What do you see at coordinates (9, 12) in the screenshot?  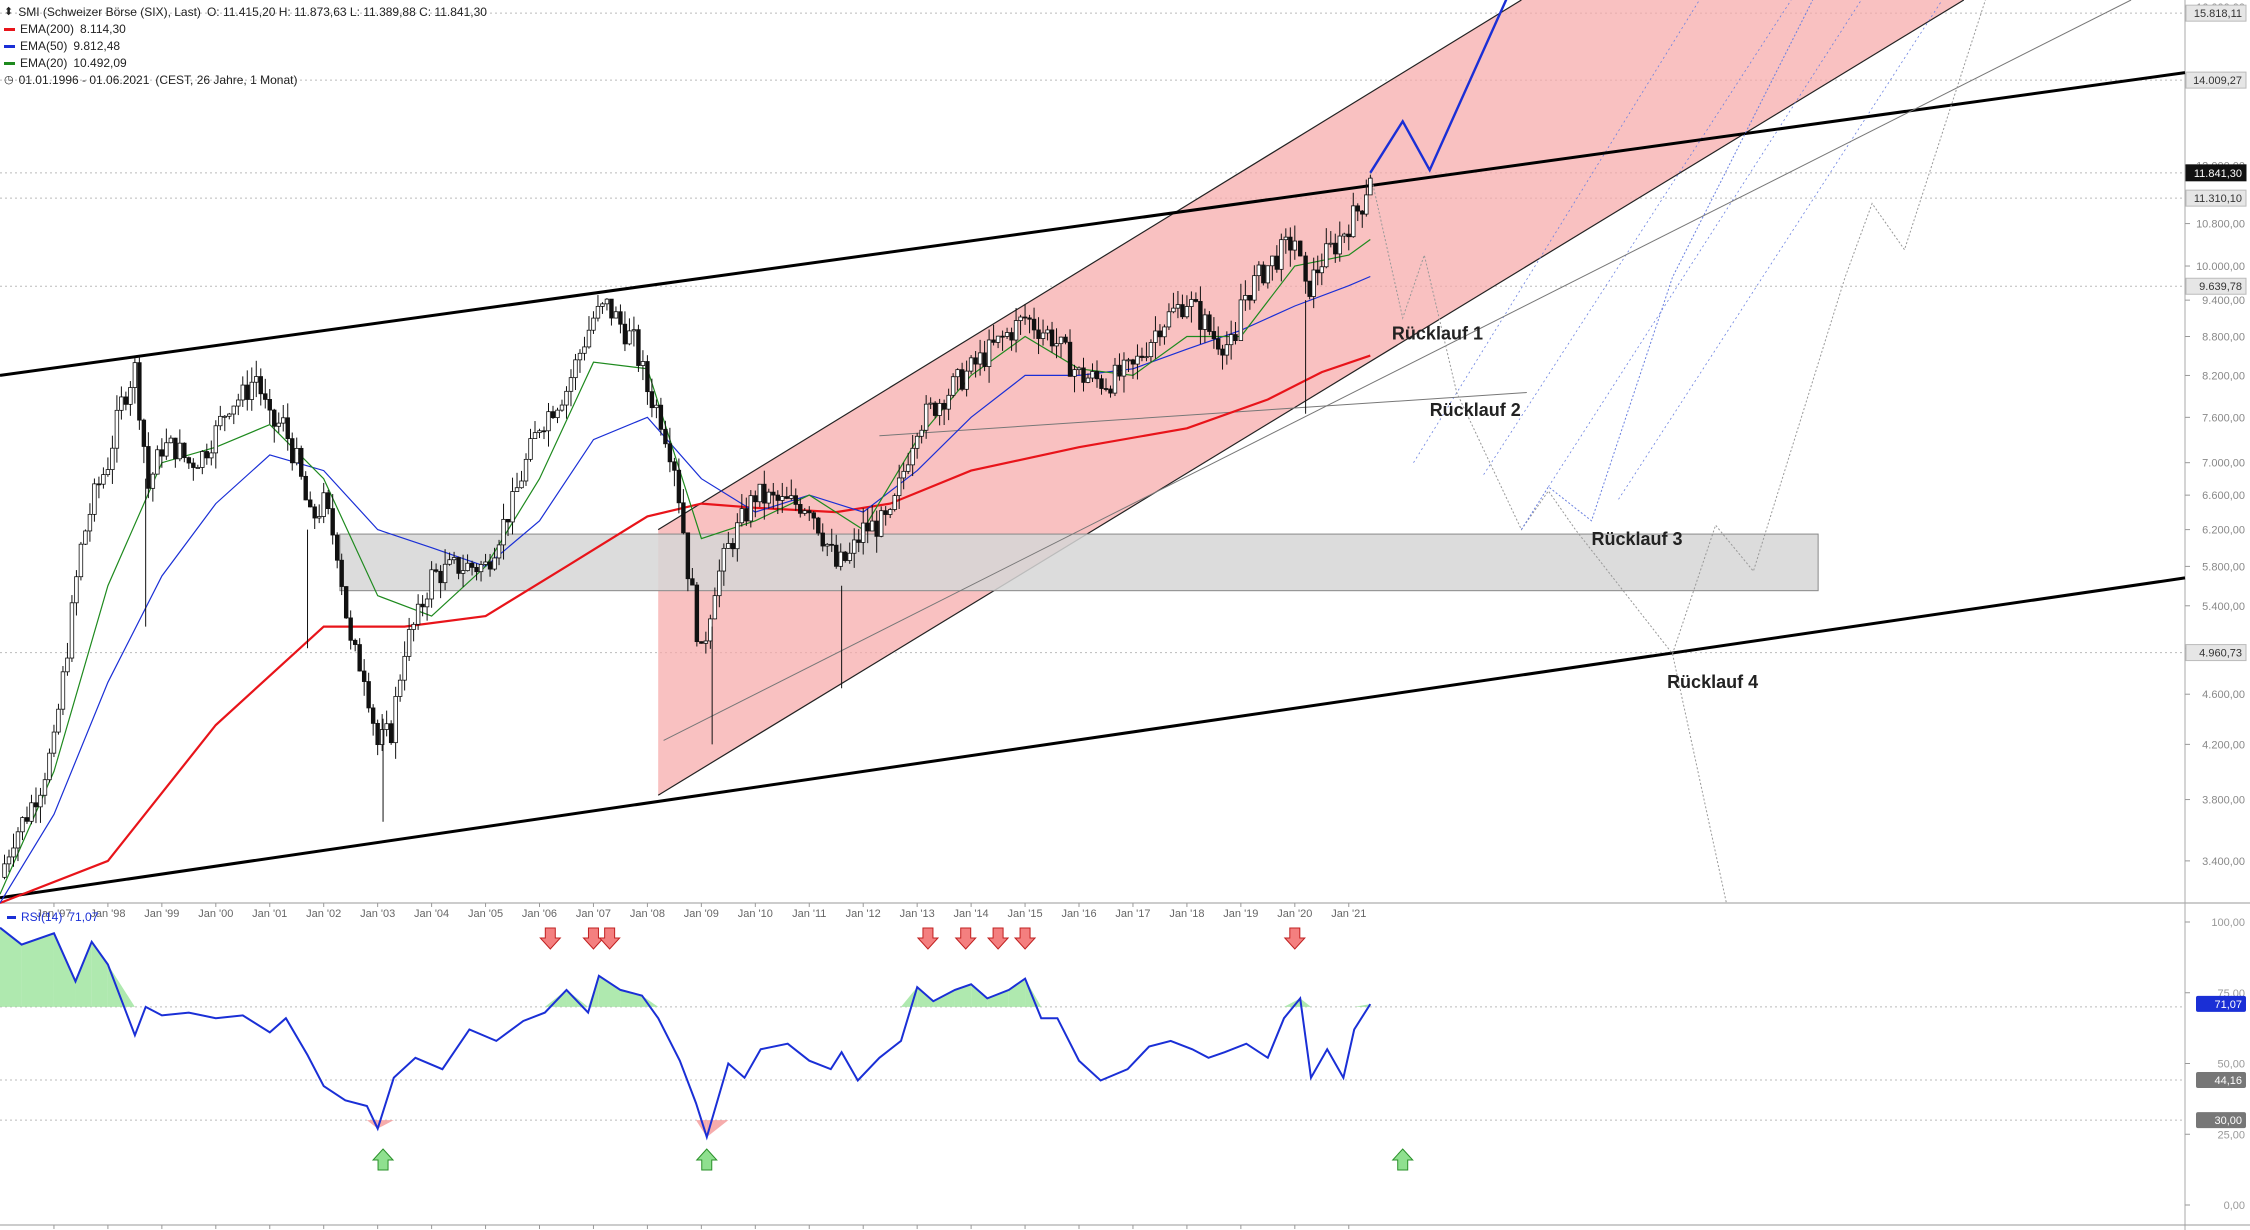 I see `chart-type-icon: ⬍` at bounding box center [9, 12].